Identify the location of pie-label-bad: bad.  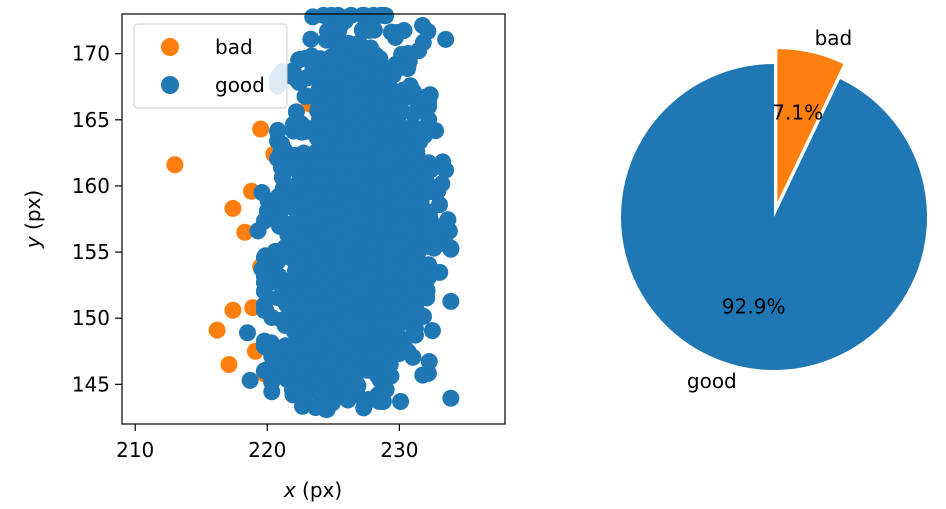
(834, 38).